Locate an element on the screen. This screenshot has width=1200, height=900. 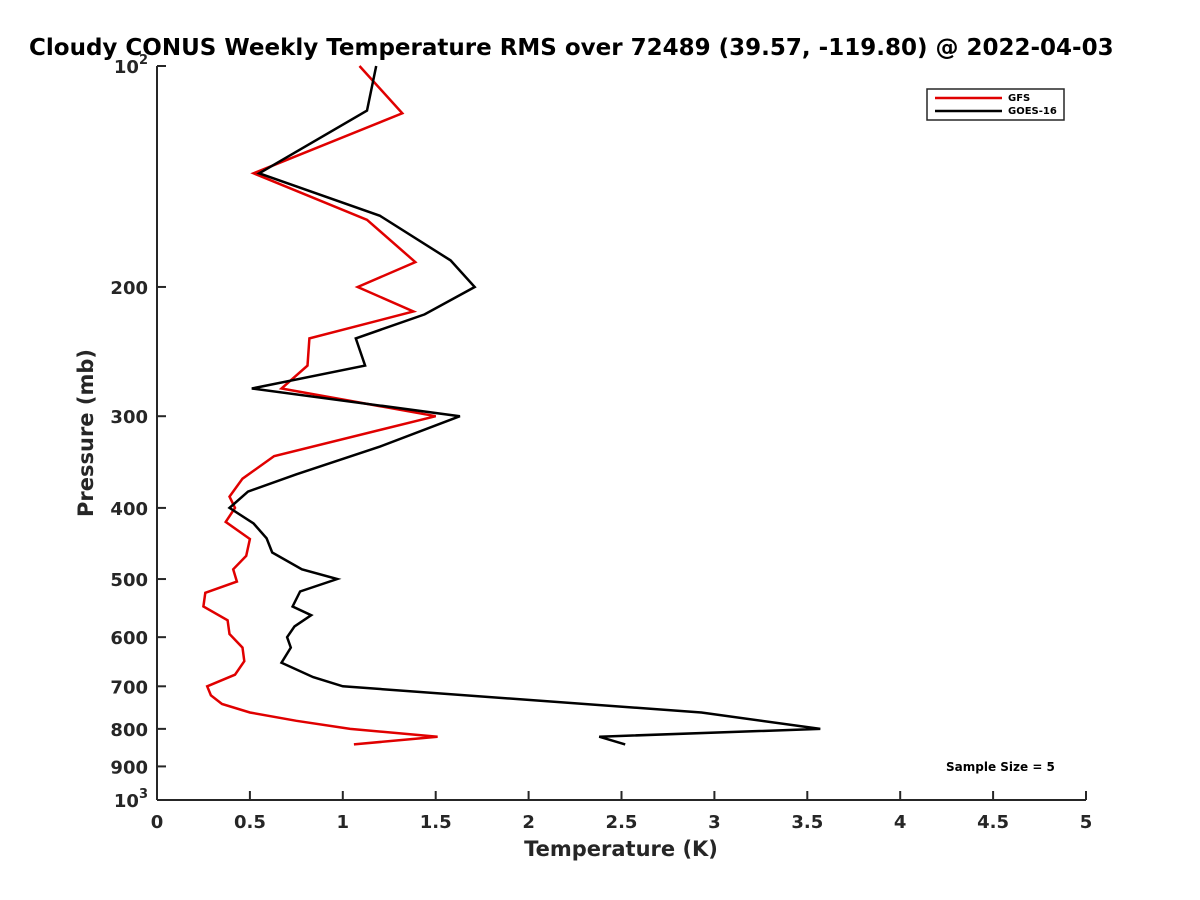
y-tick-label: 500 is located at coordinates (129, 580).